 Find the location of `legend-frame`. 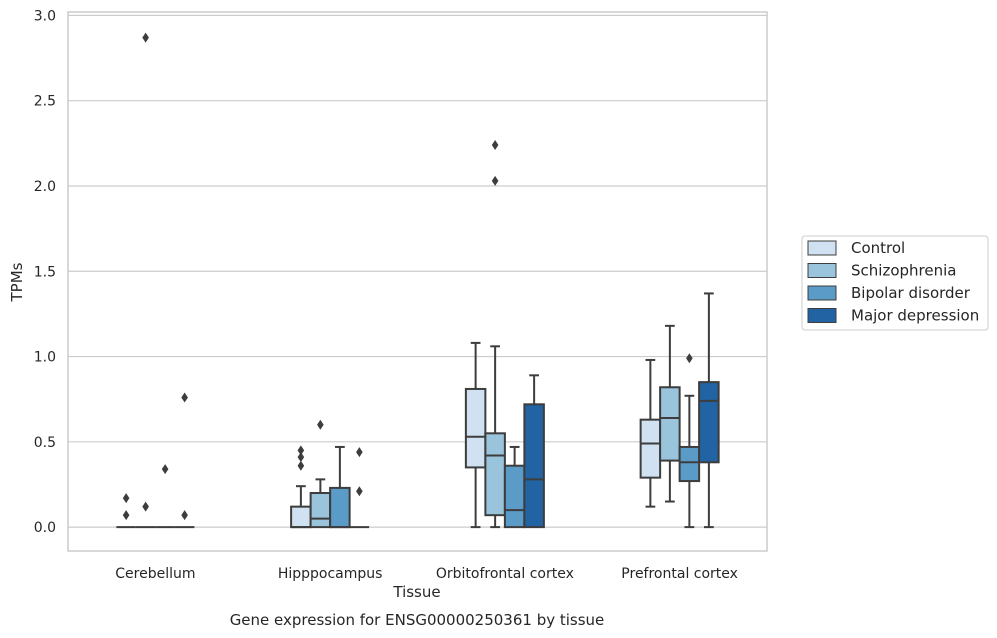

legend-frame is located at coordinates (895, 283).